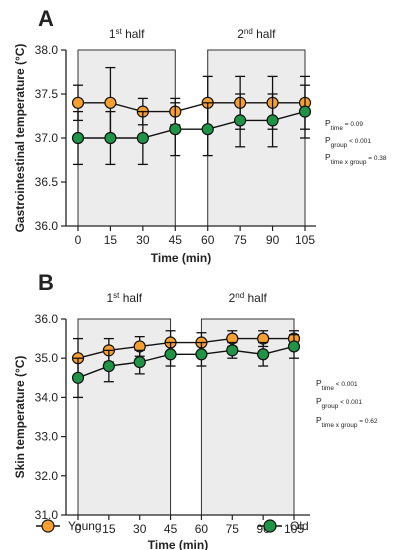  What do you see at coordinates (46, 282) in the screenshot?
I see `panel-letter: B` at bounding box center [46, 282].